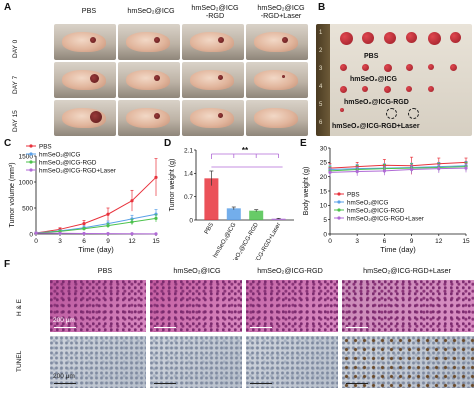 The image size is (474, 403). What do you see at coordinates (245, 150) in the screenshot?
I see `significance-annotation: **` at bounding box center [245, 150].